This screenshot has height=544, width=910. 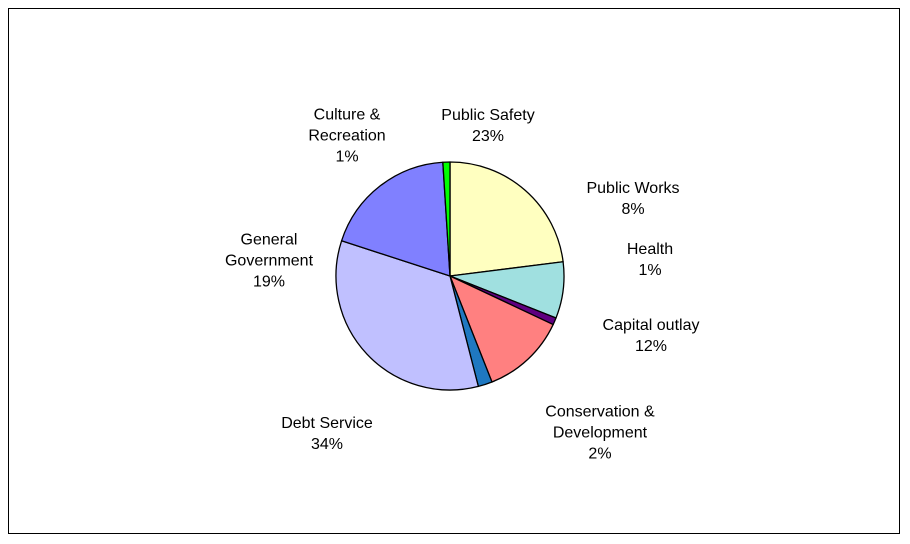 I want to click on slice-percent: 23%, so click(x=488, y=136).